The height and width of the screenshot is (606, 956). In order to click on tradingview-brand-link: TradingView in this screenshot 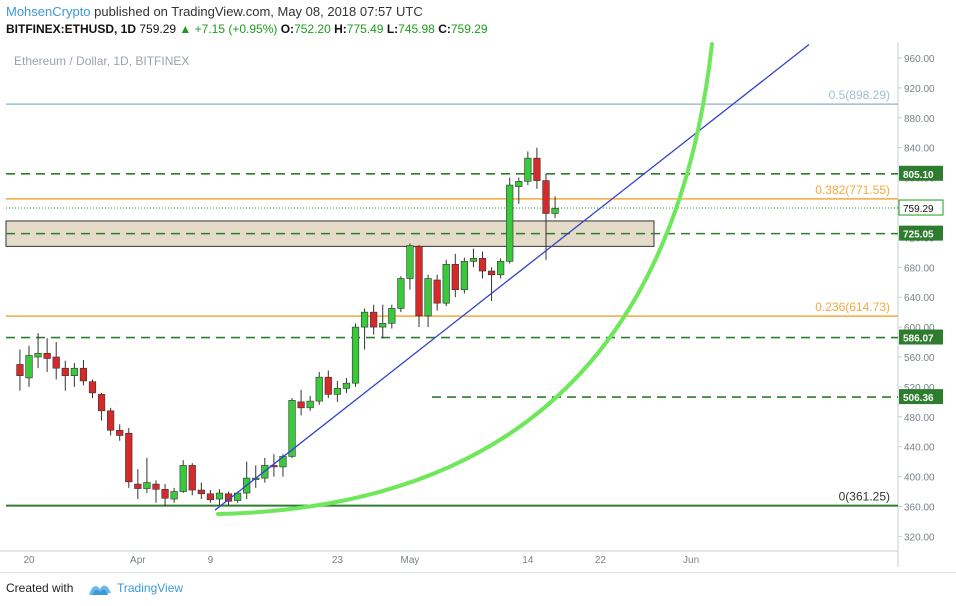, I will do `click(150, 588)`.